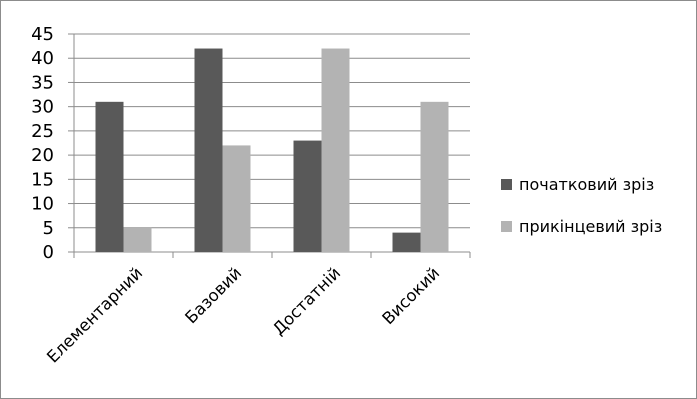  Describe the element at coordinates (42, 34) in the screenshot. I see `y-tick-label: 45` at that location.